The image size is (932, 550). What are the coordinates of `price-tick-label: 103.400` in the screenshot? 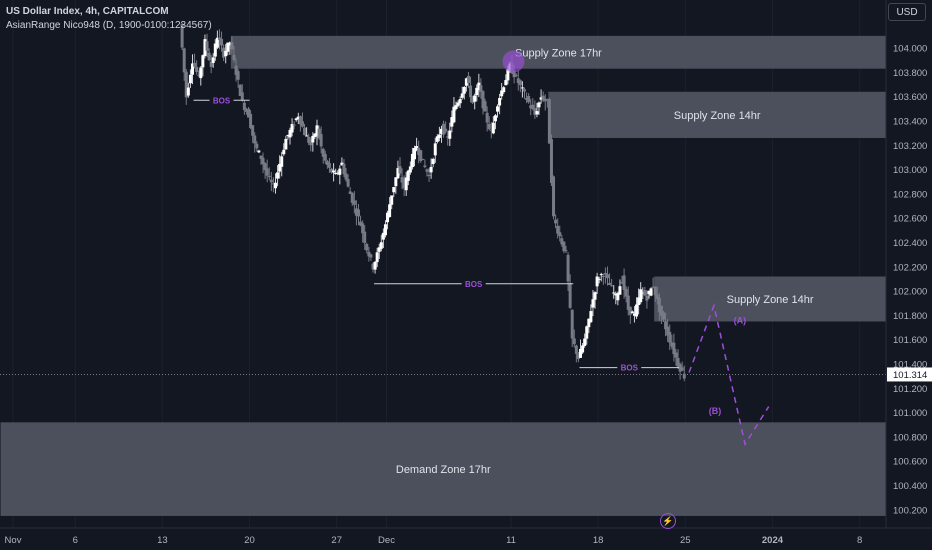 It's located at (910, 121).